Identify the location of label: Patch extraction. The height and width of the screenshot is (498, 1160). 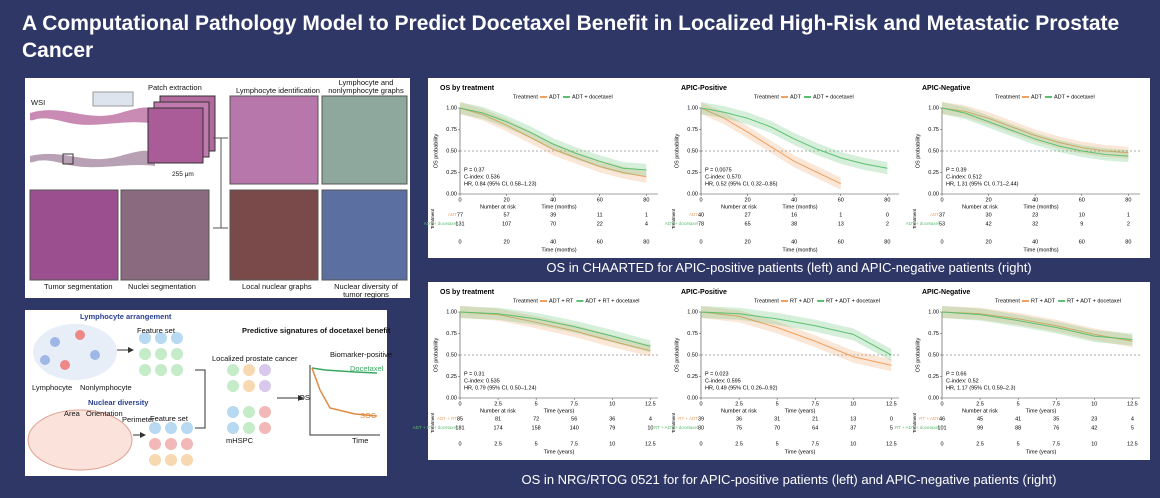
(175, 87).